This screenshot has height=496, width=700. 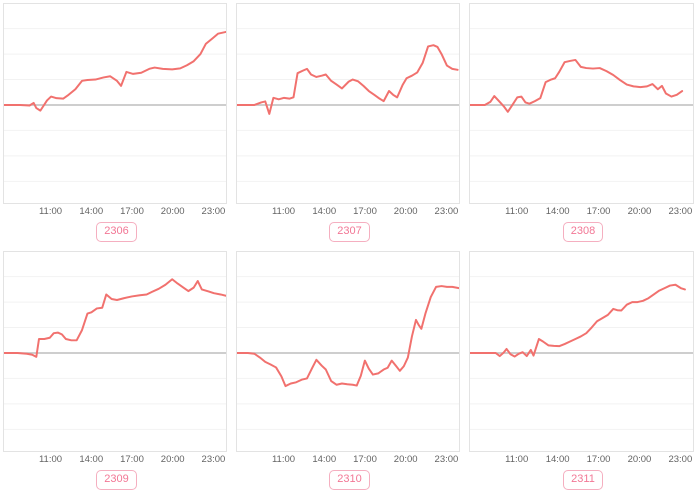 I want to click on series-code-badge: 2308, so click(x=583, y=232).